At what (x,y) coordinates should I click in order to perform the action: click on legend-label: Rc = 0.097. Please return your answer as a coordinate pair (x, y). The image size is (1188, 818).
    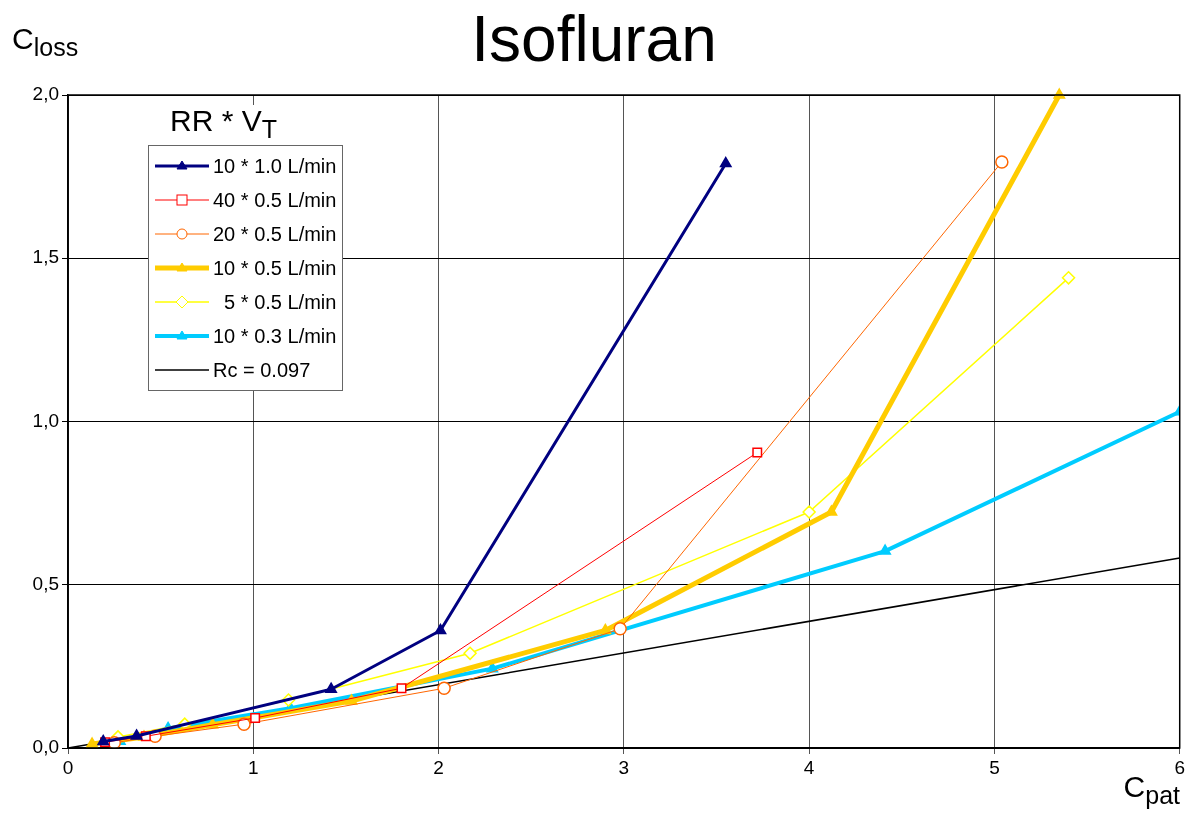
    Looking at the image, I should click on (262, 370).